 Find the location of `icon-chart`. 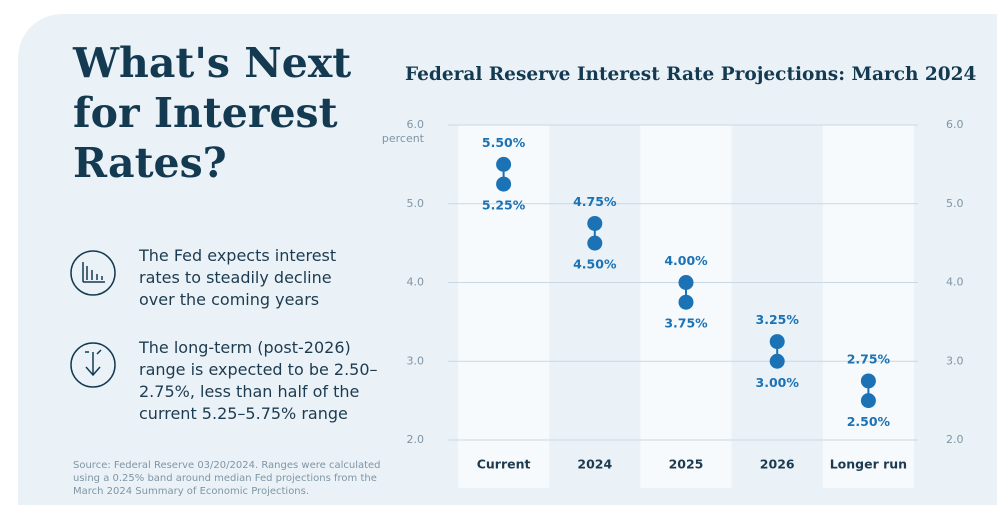

icon-chart is located at coordinates (93, 272).